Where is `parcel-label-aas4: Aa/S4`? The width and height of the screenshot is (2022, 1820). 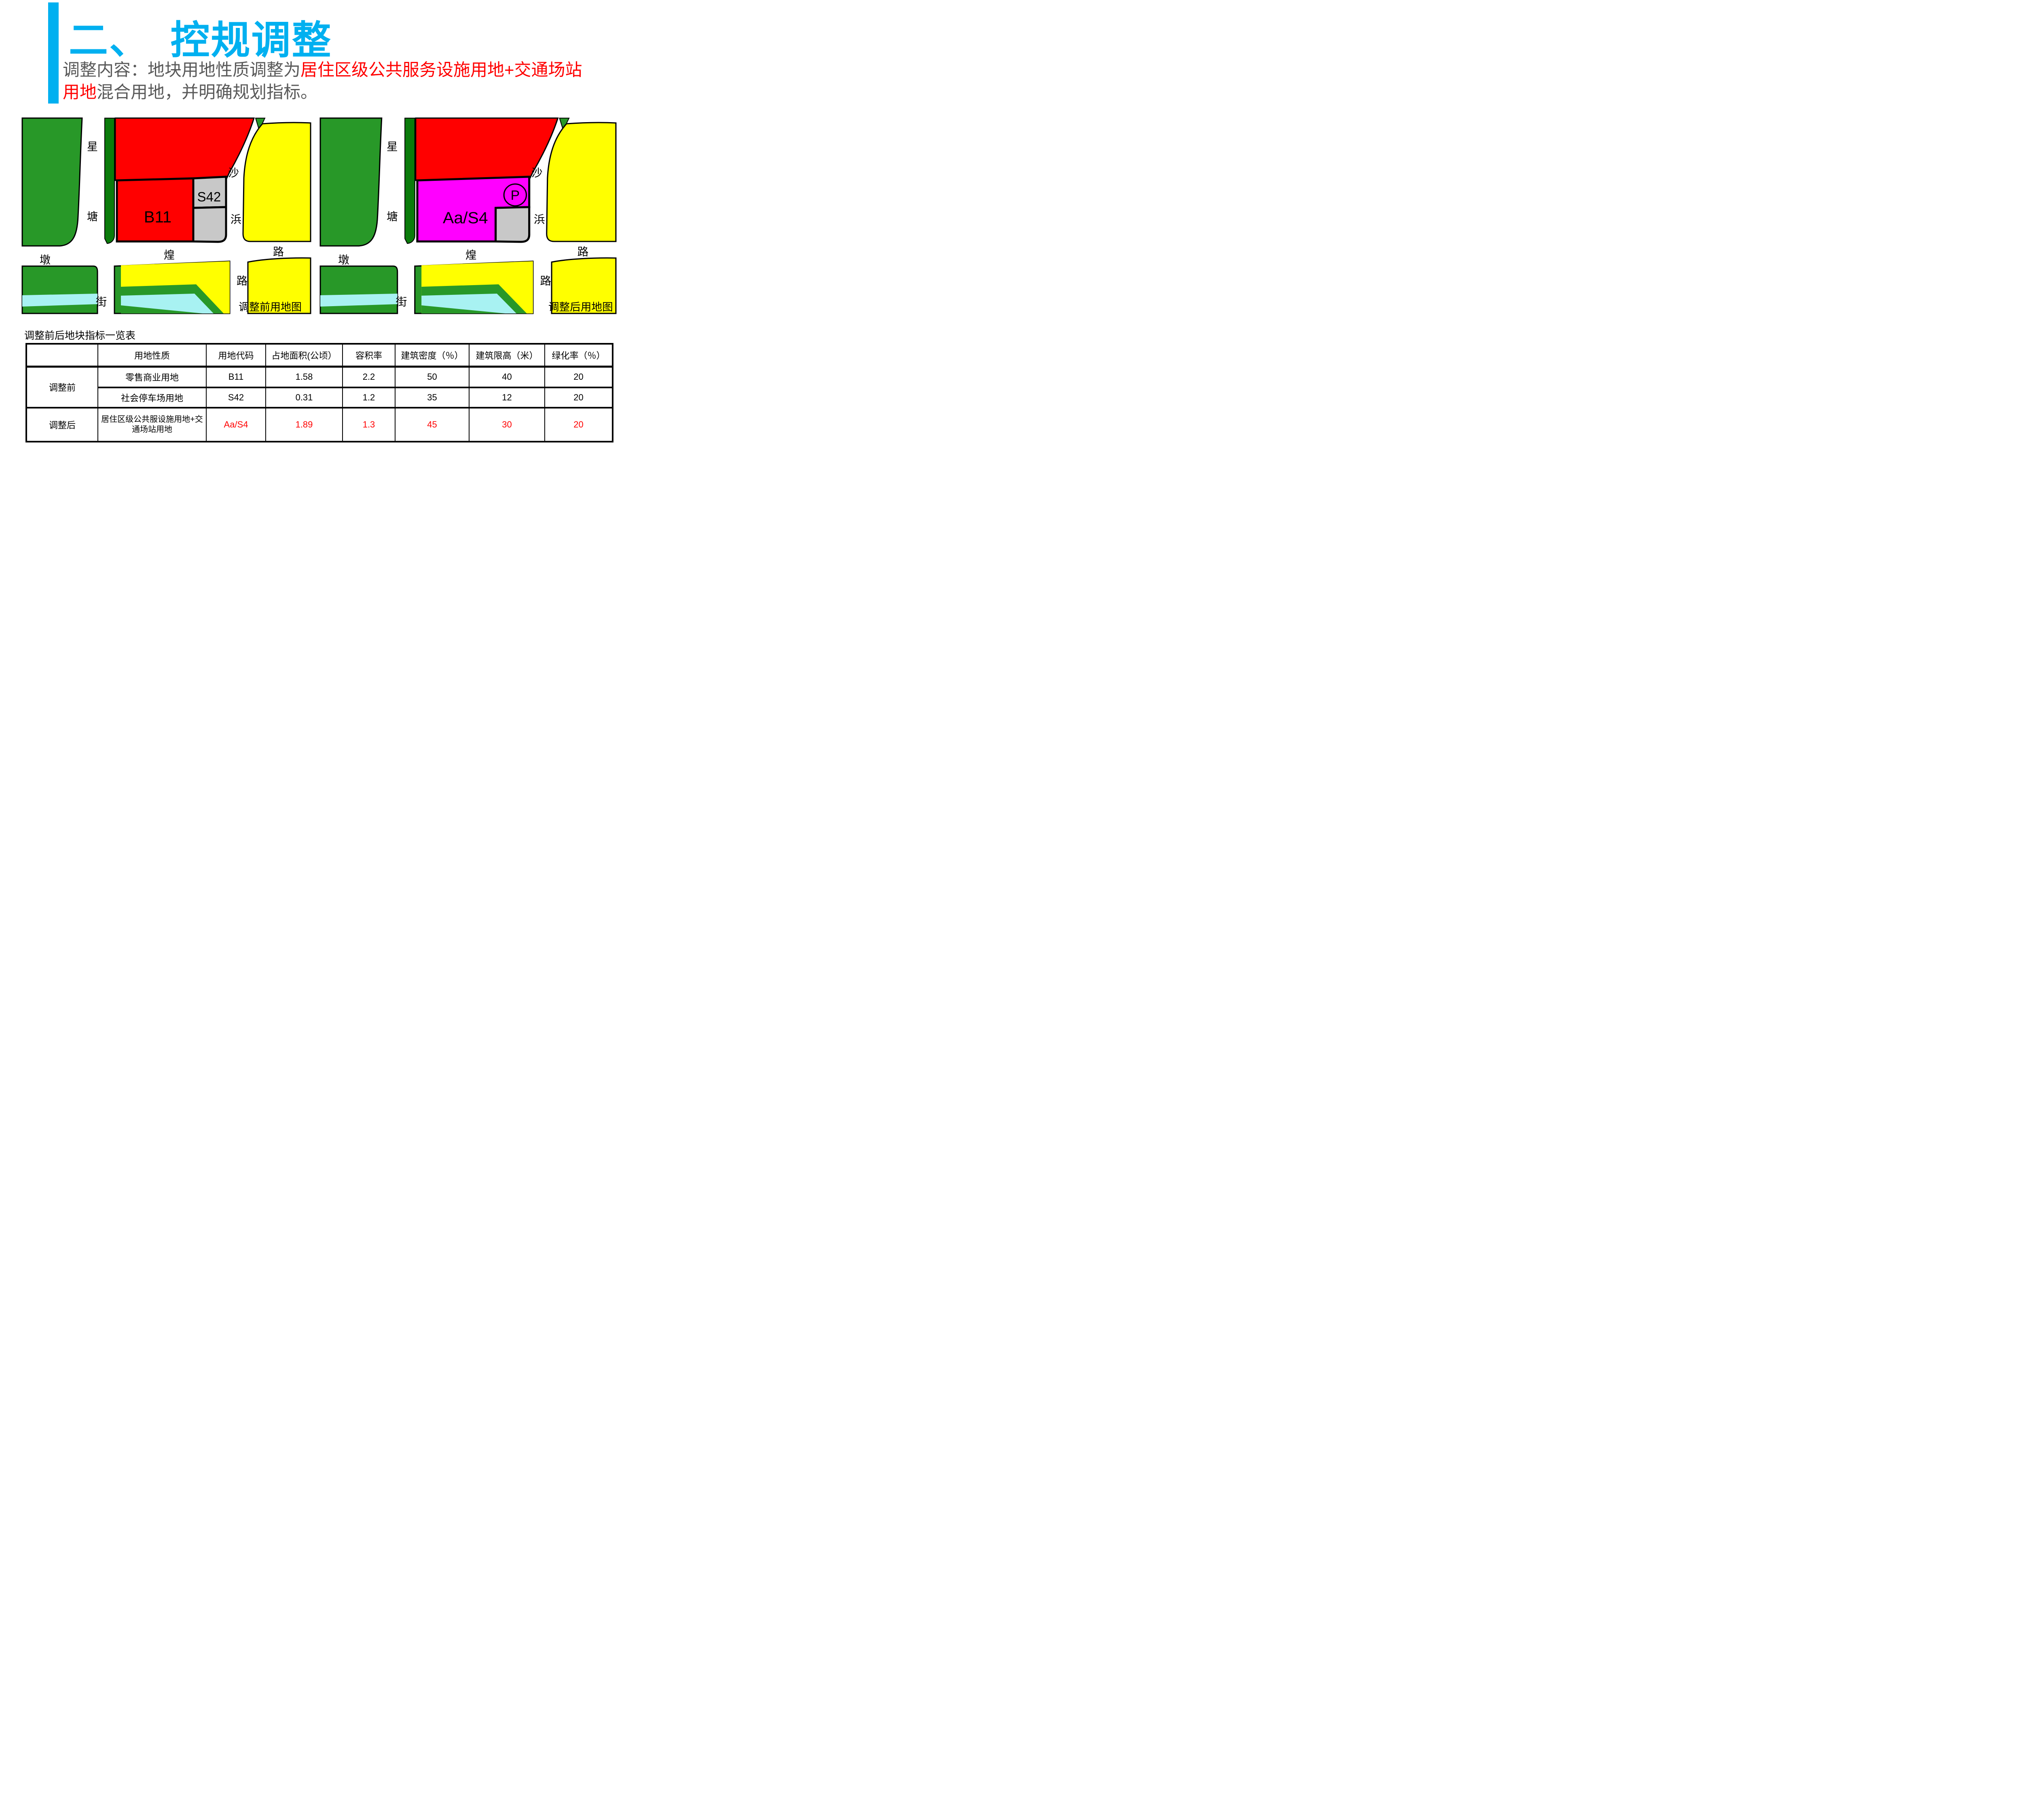
parcel-label-aas4: Aa/S4 is located at coordinates (465, 217).